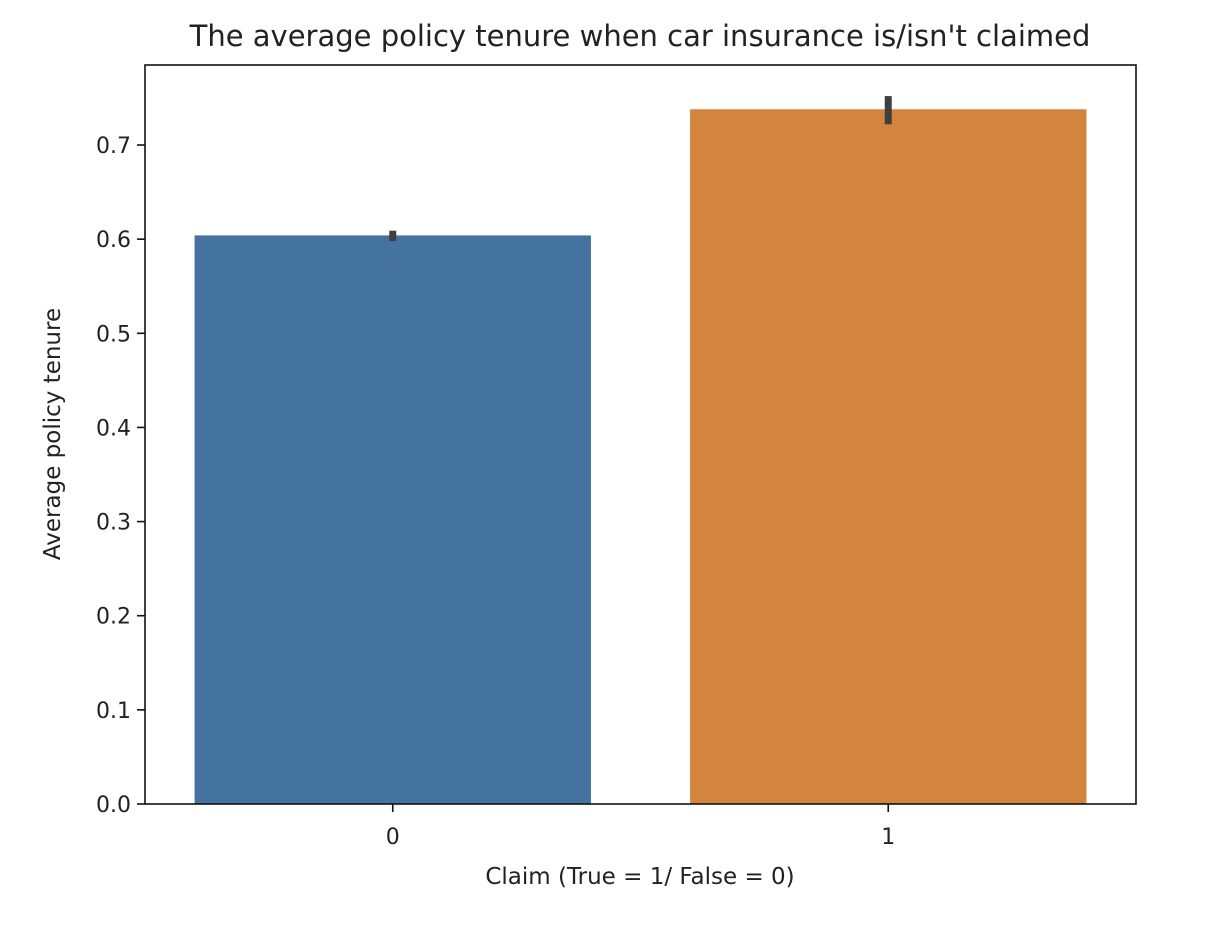  What do you see at coordinates (113, 240) in the screenshot?
I see `y-tick-label: 0.6` at bounding box center [113, 240].